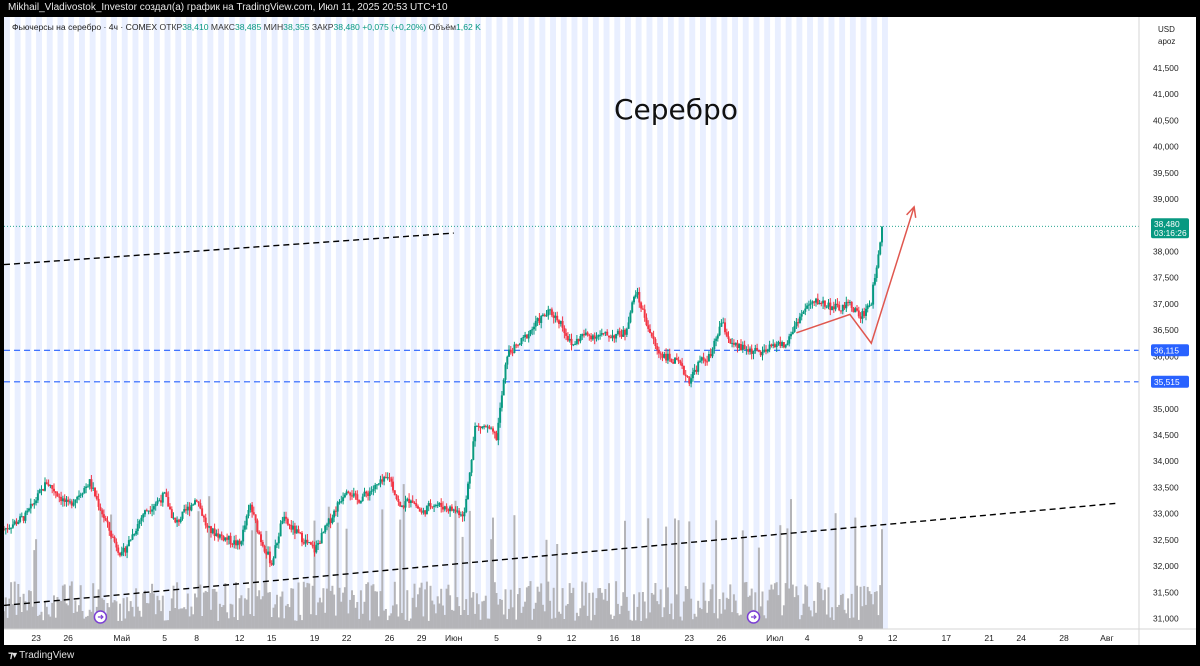 Image resolution: width=1200 pixels, height=666 pixels. I want to click on currency-label: USD apoz, so click(1166, 36).